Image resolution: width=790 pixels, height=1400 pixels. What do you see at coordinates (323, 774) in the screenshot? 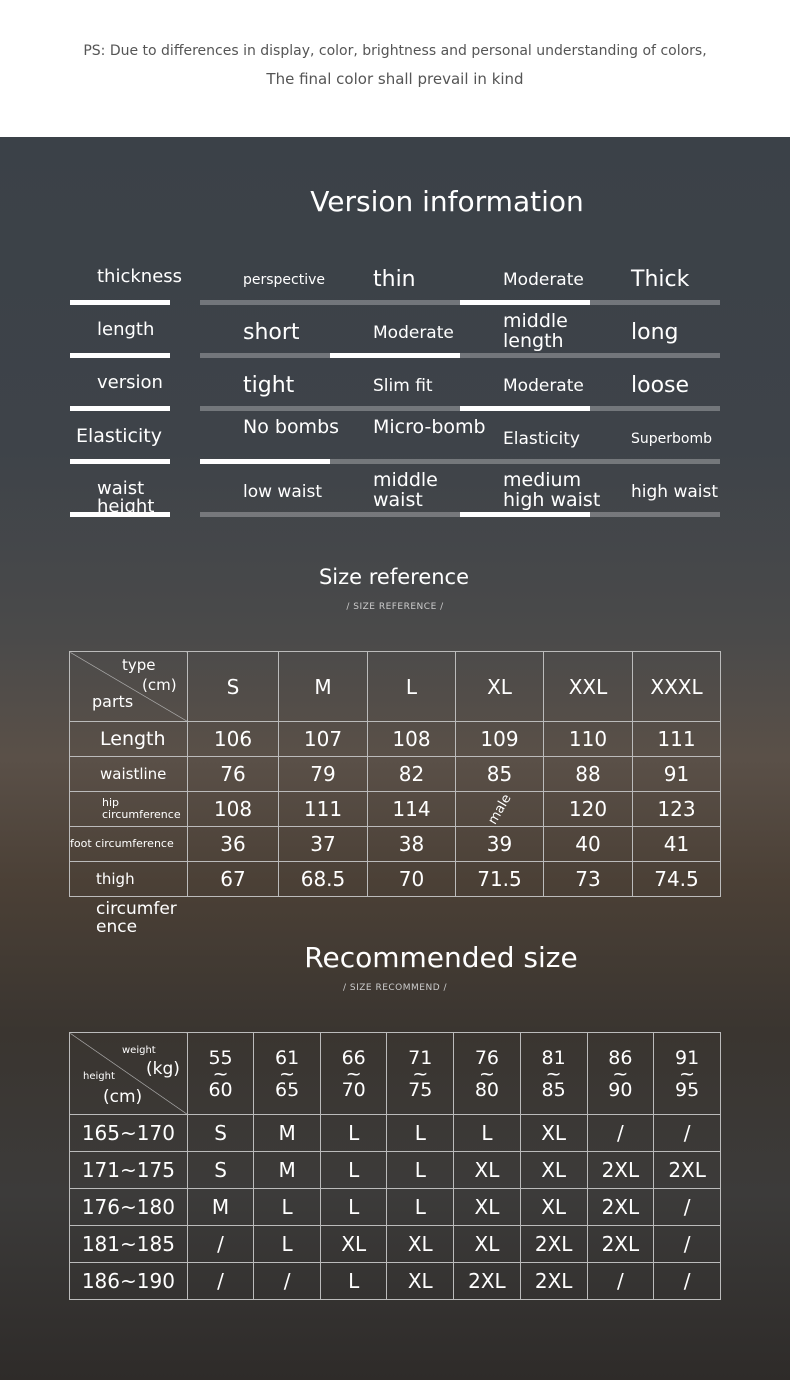
I see `size-value: 79` at bounding box center [323, 774].